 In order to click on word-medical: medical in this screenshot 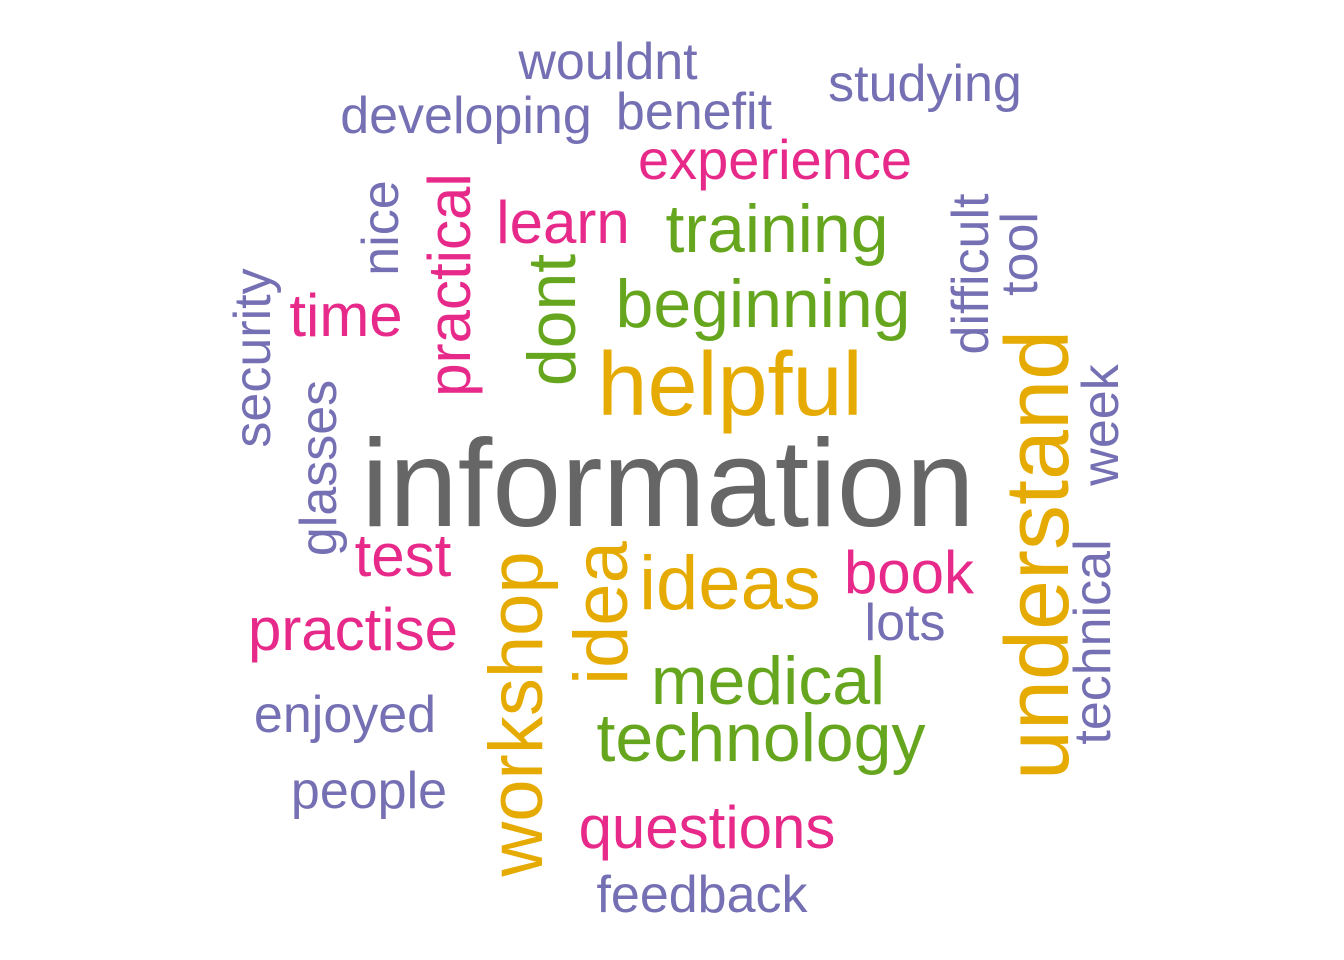, I will do `click(768, 681)`.